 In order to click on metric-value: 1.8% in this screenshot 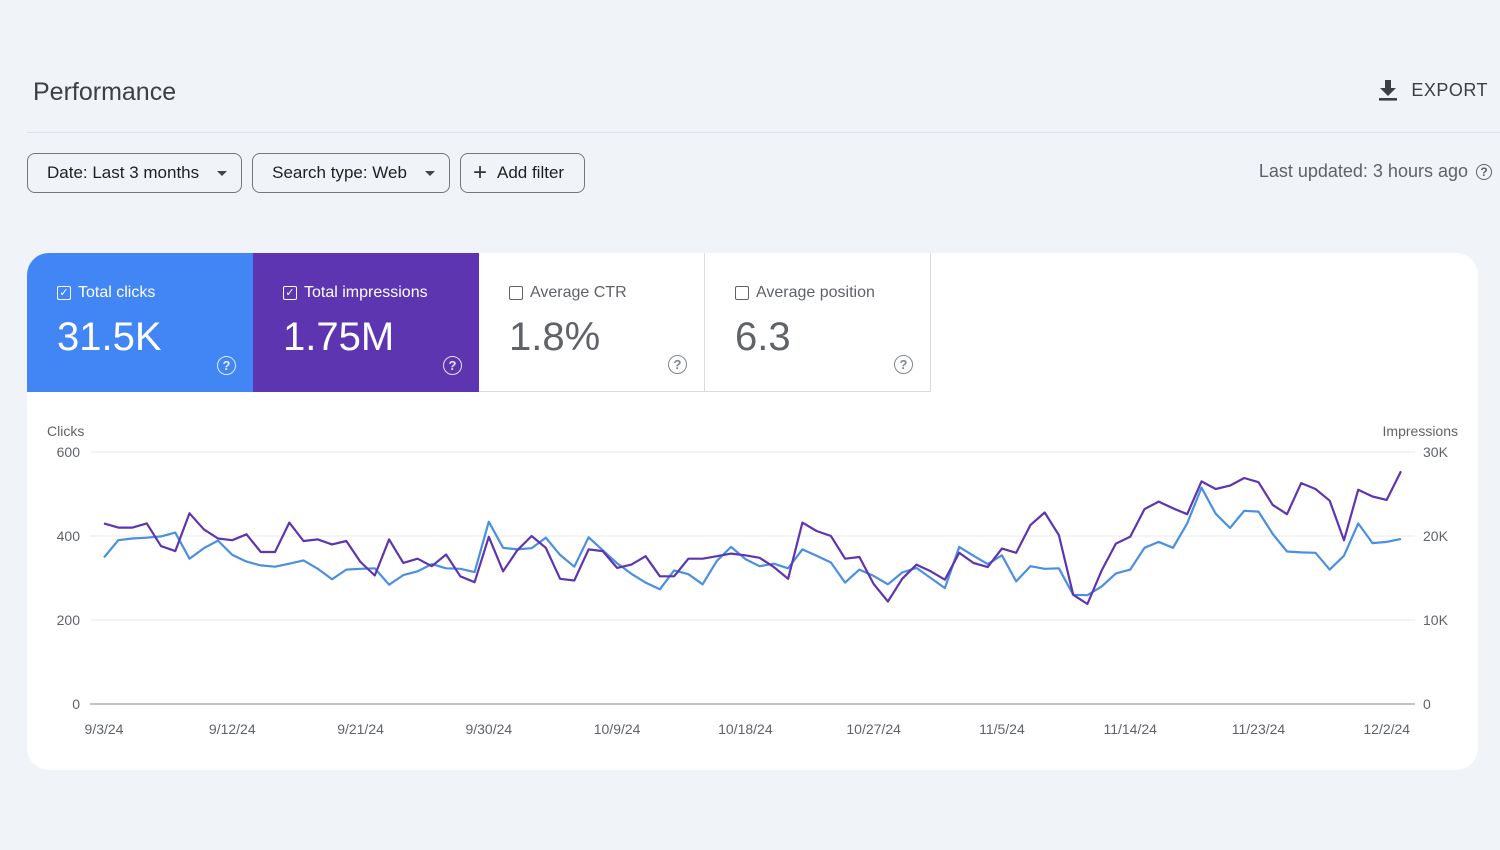, I will do `click(555, 337)`.